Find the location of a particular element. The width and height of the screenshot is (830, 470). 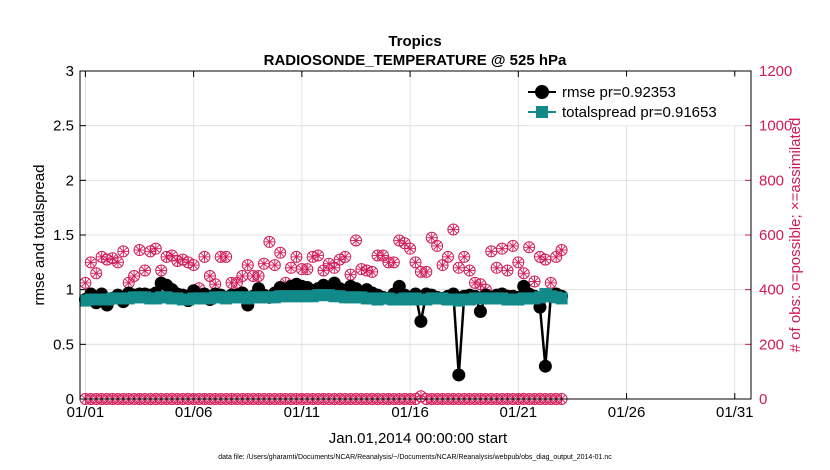

y2-tick-label: 400 is located at coordinates (771, 290).